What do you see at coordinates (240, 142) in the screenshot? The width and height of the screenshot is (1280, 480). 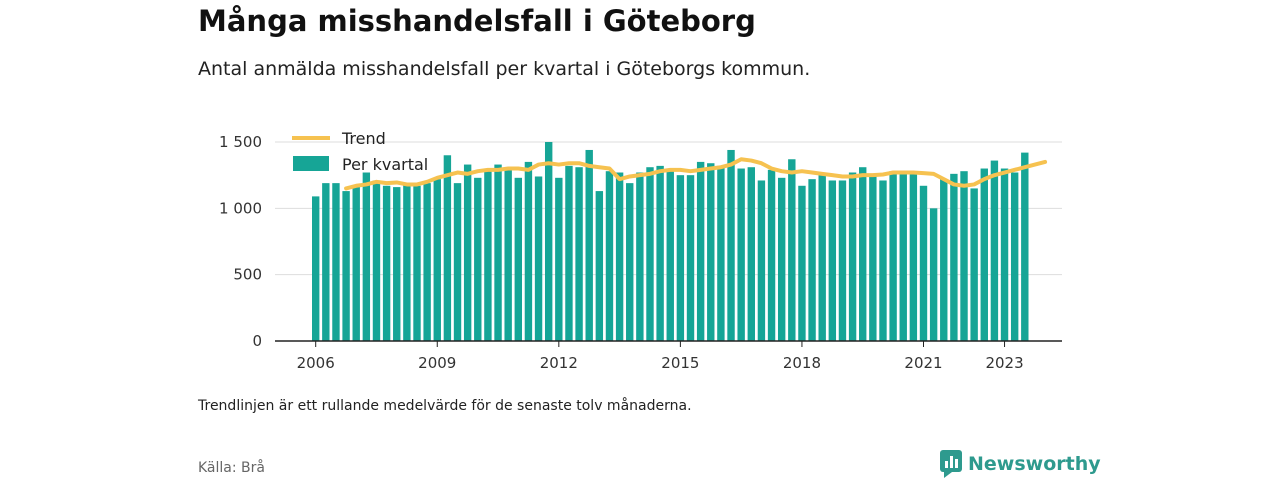 I see `y-tick-label: 1 500` at bounding box center [240, 142].